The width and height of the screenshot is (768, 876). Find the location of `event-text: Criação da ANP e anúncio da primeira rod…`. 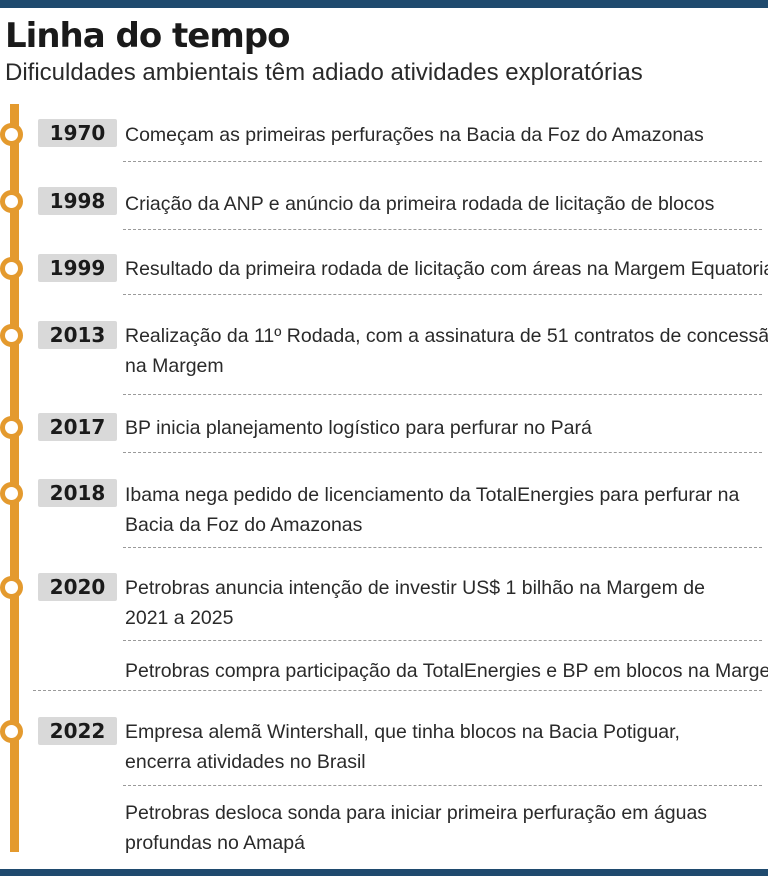

event-text: Criação da ANP e anúncio da primeira rod… is located at coordinates (420, 204).